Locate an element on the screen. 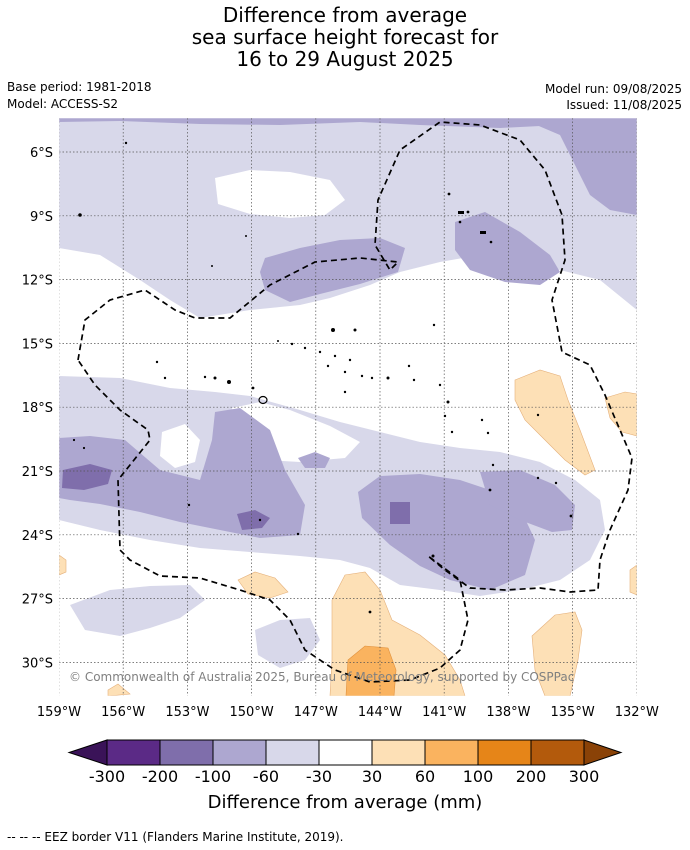 This screenshot has width=690, height=850. small-patch-center is located at coordinates (314, 460).